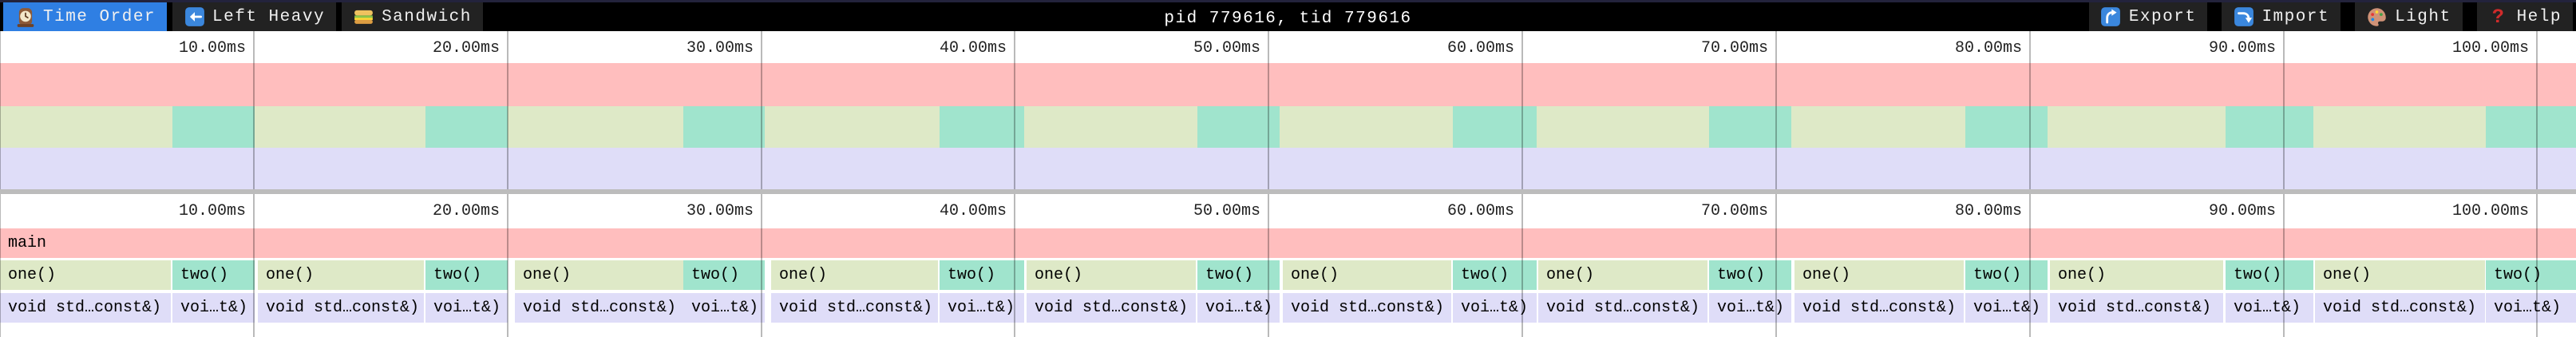 The image size is (2576, 337). I want to click on tab-sandwich-label: Sandwich, so click(427, 16).